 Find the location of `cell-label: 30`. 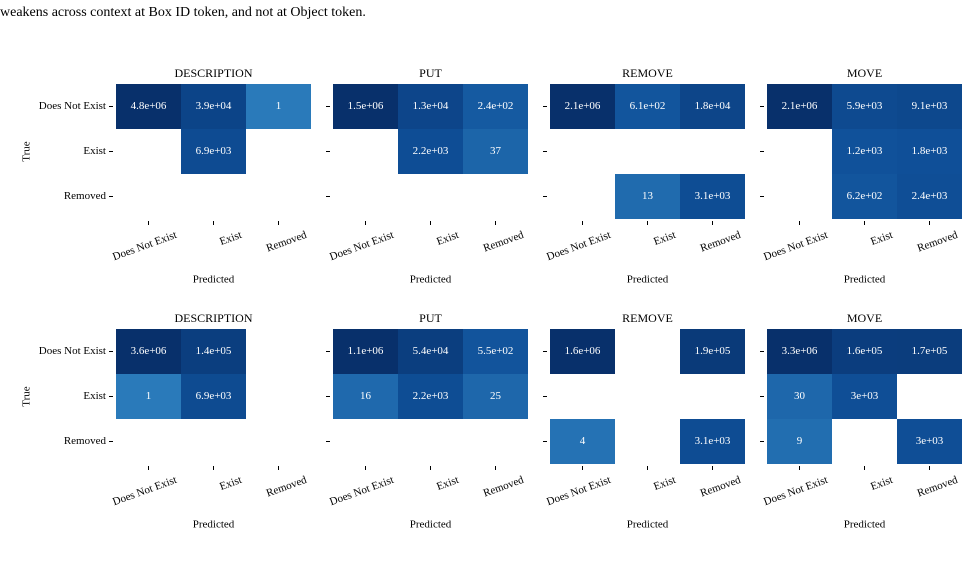

cell-label: 30 is located at coordinates (800, 396).